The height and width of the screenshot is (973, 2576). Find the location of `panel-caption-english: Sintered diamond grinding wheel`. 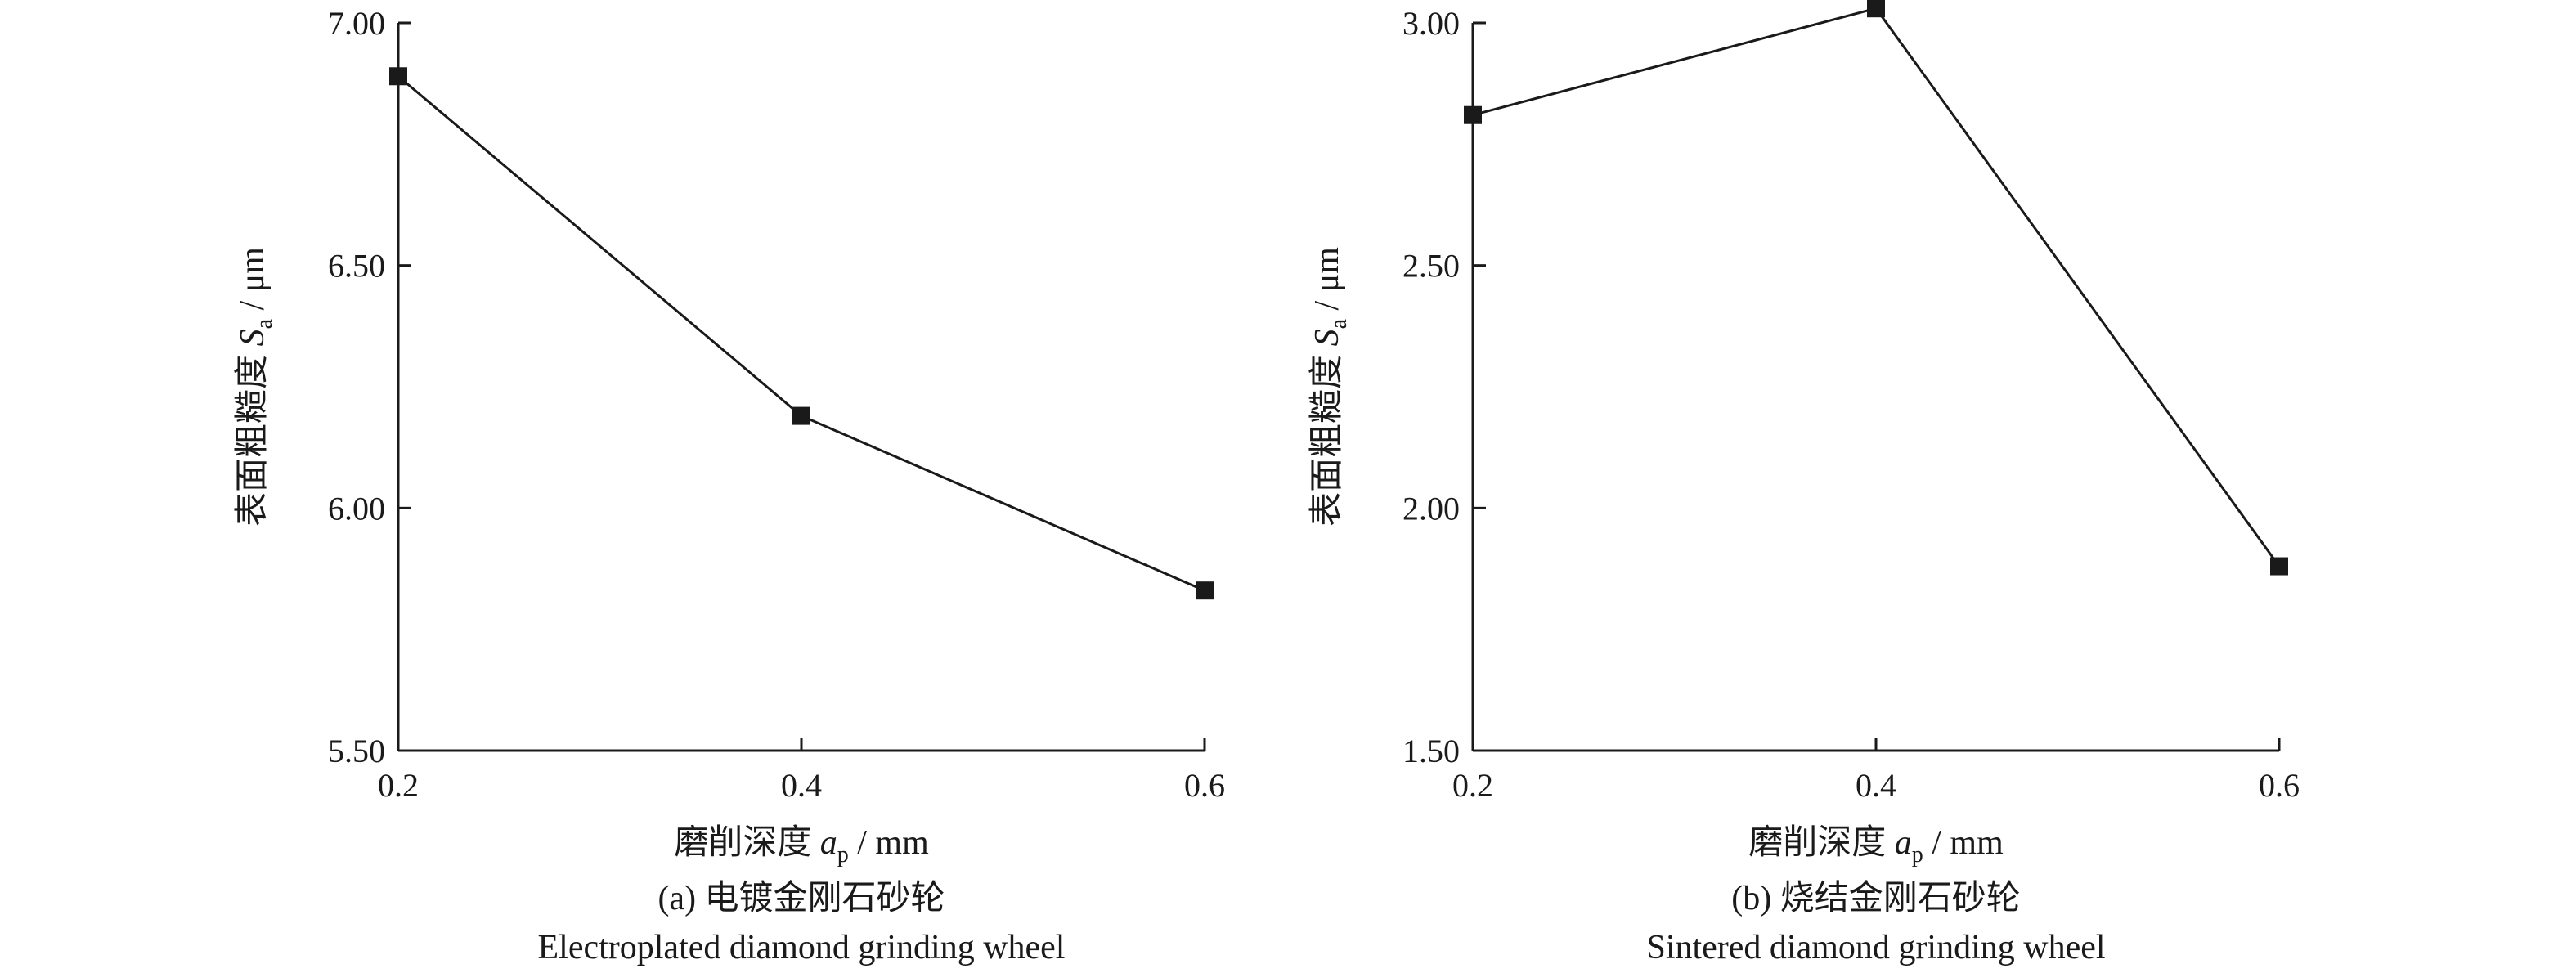

panel-caption-english: Sintered diamond grinding wheel is located at coordinates (1875, 947).